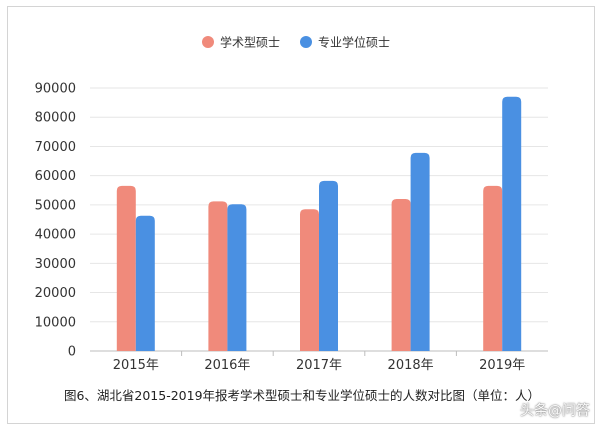 Image resolution: width=604 pixels, height=433 pixels. What do you see at coordinates (250, 42) in the screenshot?
I see `legend-label-0: 学术型硕士` at bounding box center [250, 42].